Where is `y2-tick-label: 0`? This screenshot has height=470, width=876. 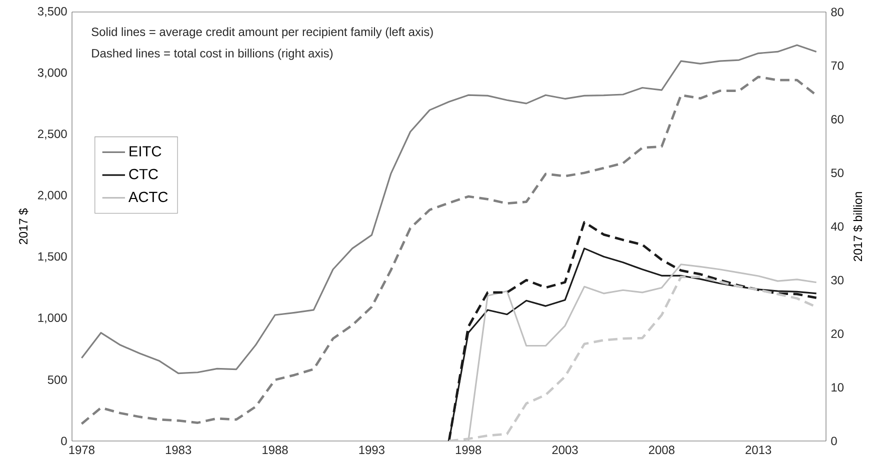
y2-tick-label: 0 is located at coordinates (834, 441).